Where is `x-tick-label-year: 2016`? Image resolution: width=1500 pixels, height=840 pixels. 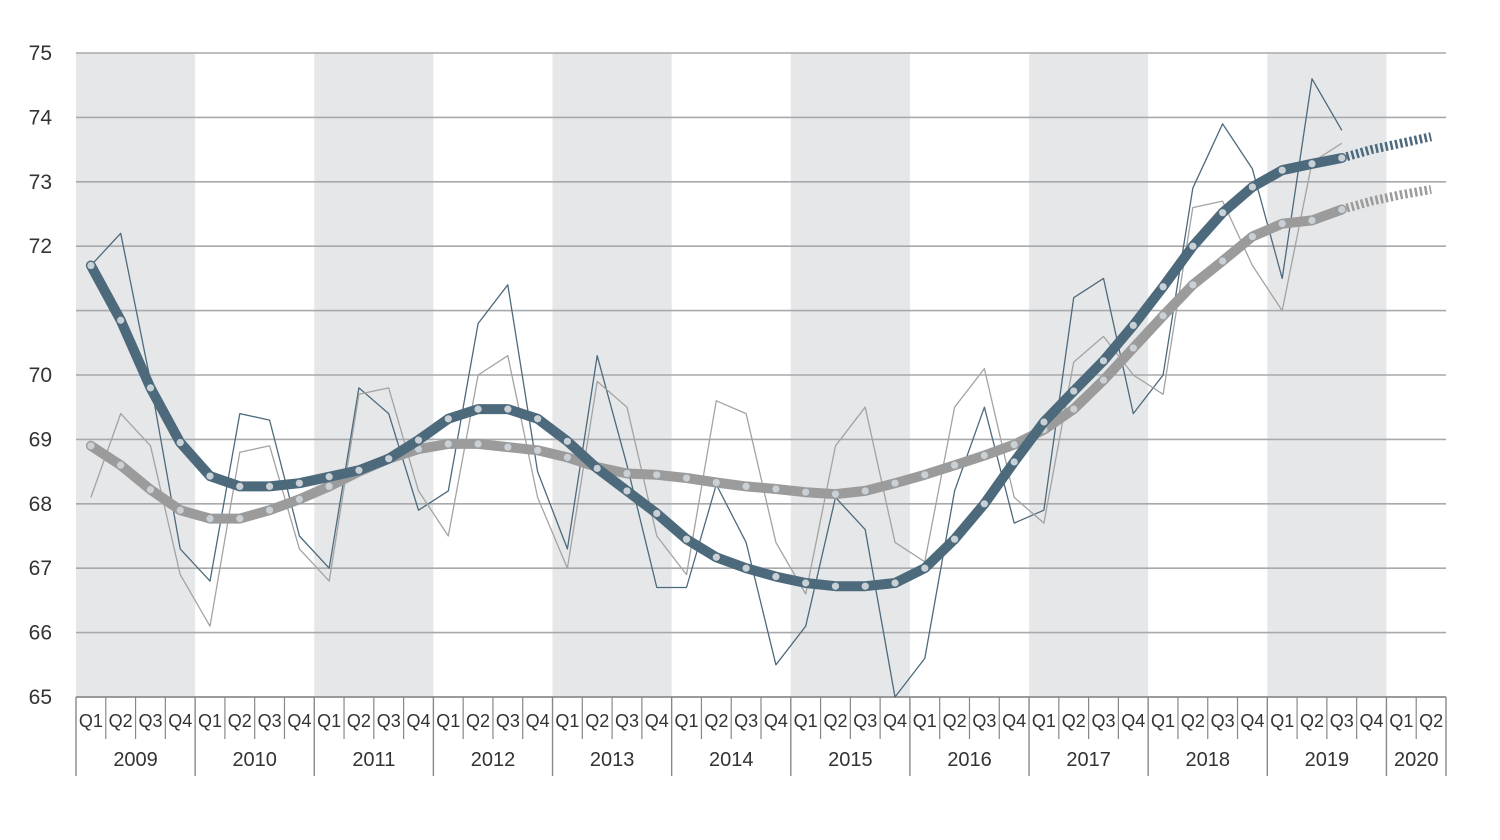 x-tick-label-year: 2016 is located at coordinates (969, 760).